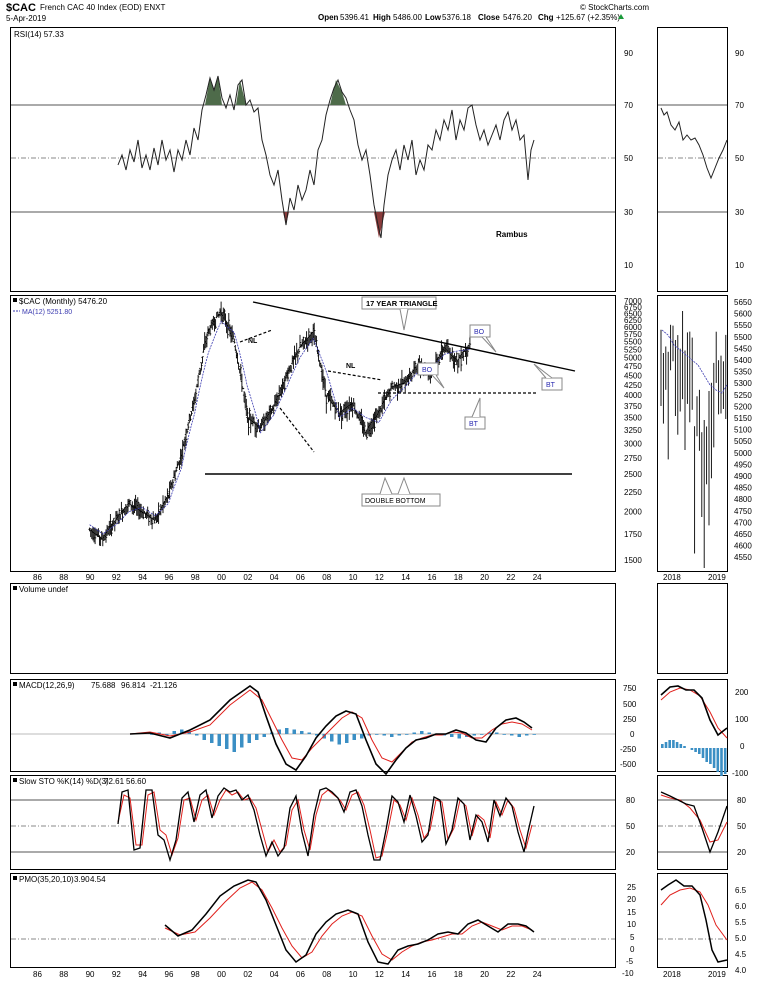 The height and width of the screenshot is (981, 765). What do you see at coordinates (743, 325) in the screenshot?
I see `price-tick-right: 5550` at bounding box center [743, 325].